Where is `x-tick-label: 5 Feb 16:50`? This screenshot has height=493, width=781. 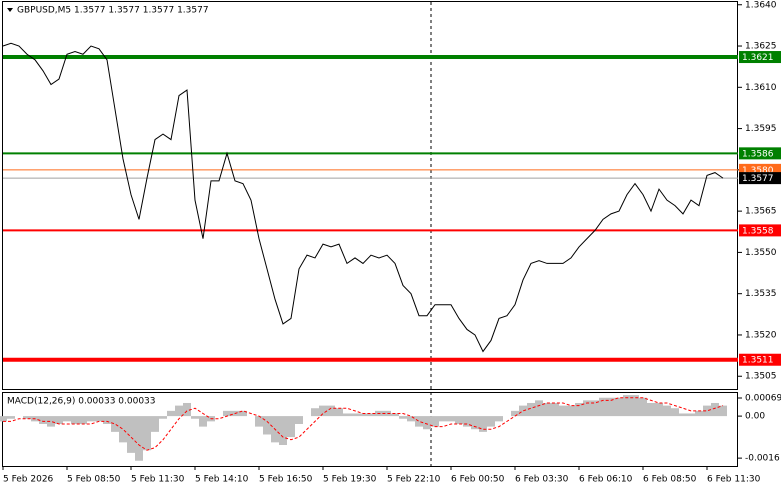 x-tick-label: 5 Feb 16:50 is located at coordinates (286, 480).